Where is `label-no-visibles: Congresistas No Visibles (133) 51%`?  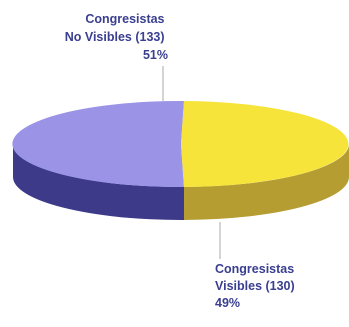
label-no-visibles: Congresistas No Visibles (133) 51% is located at coordinates (116, 37).